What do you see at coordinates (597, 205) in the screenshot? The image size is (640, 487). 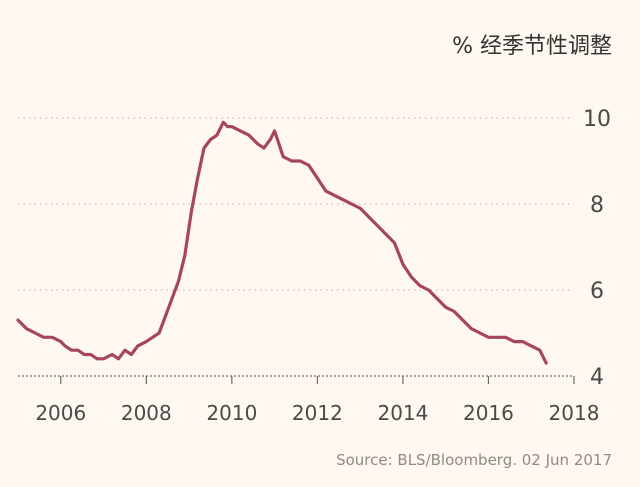 I see `y-tick-label: 8` at bounding box center [597, 205].